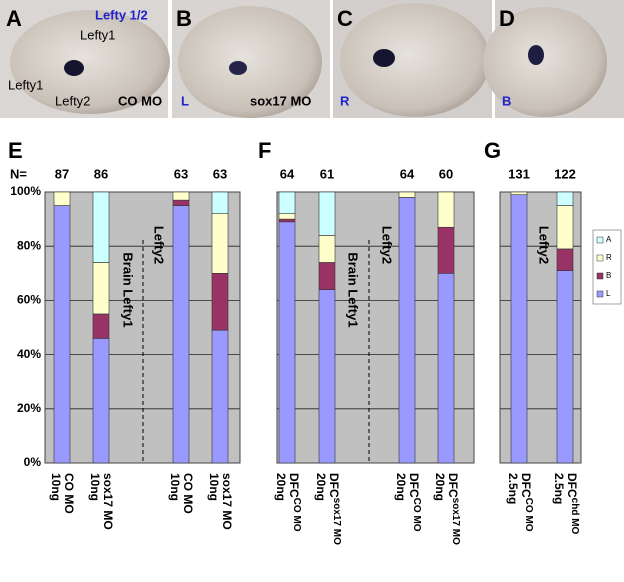  What do you see at coordinates (29, 245) in the screenshot?
I see `y-tick-label: 80%` at bounding box center [29, 245].